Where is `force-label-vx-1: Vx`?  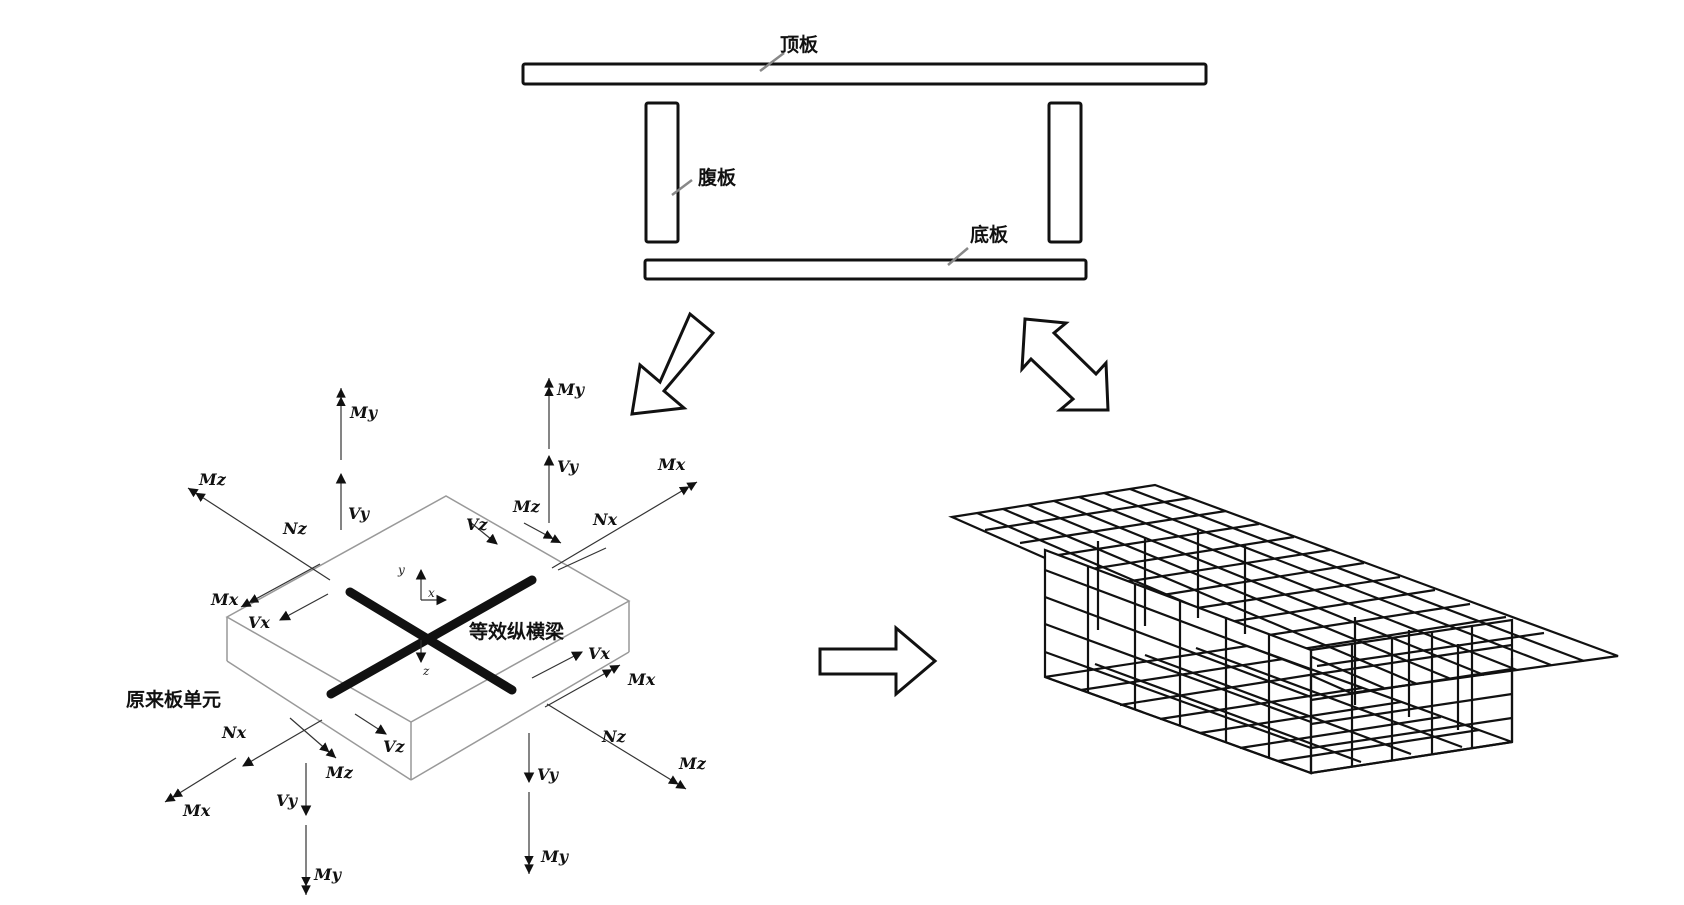
force-label-vx-1: Vx is located at coordinates (259, 622).